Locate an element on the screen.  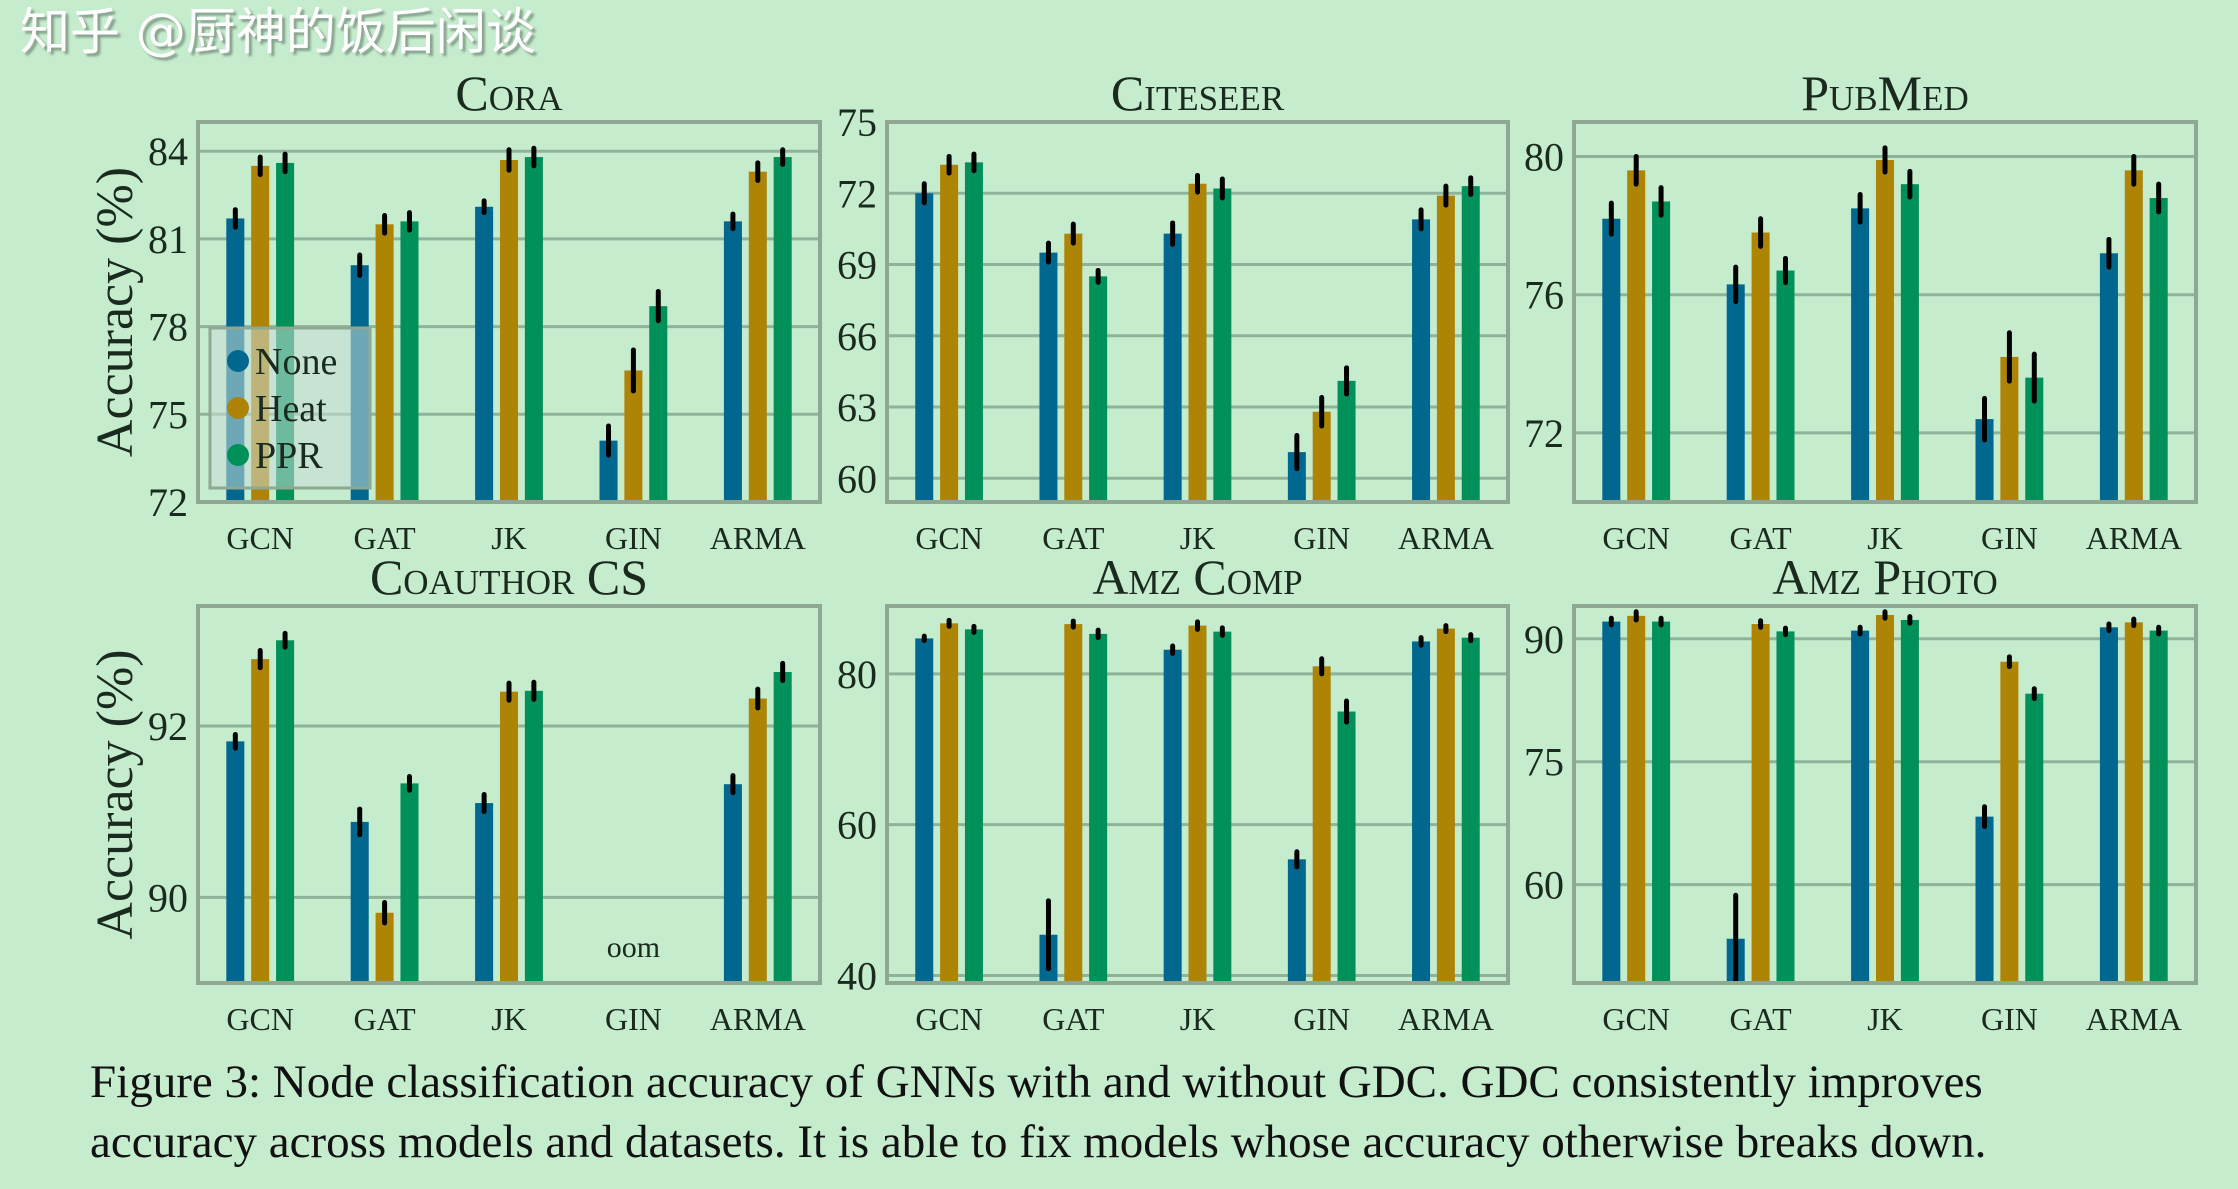
legend-marker-ppr is located at coordinates (238, 455).